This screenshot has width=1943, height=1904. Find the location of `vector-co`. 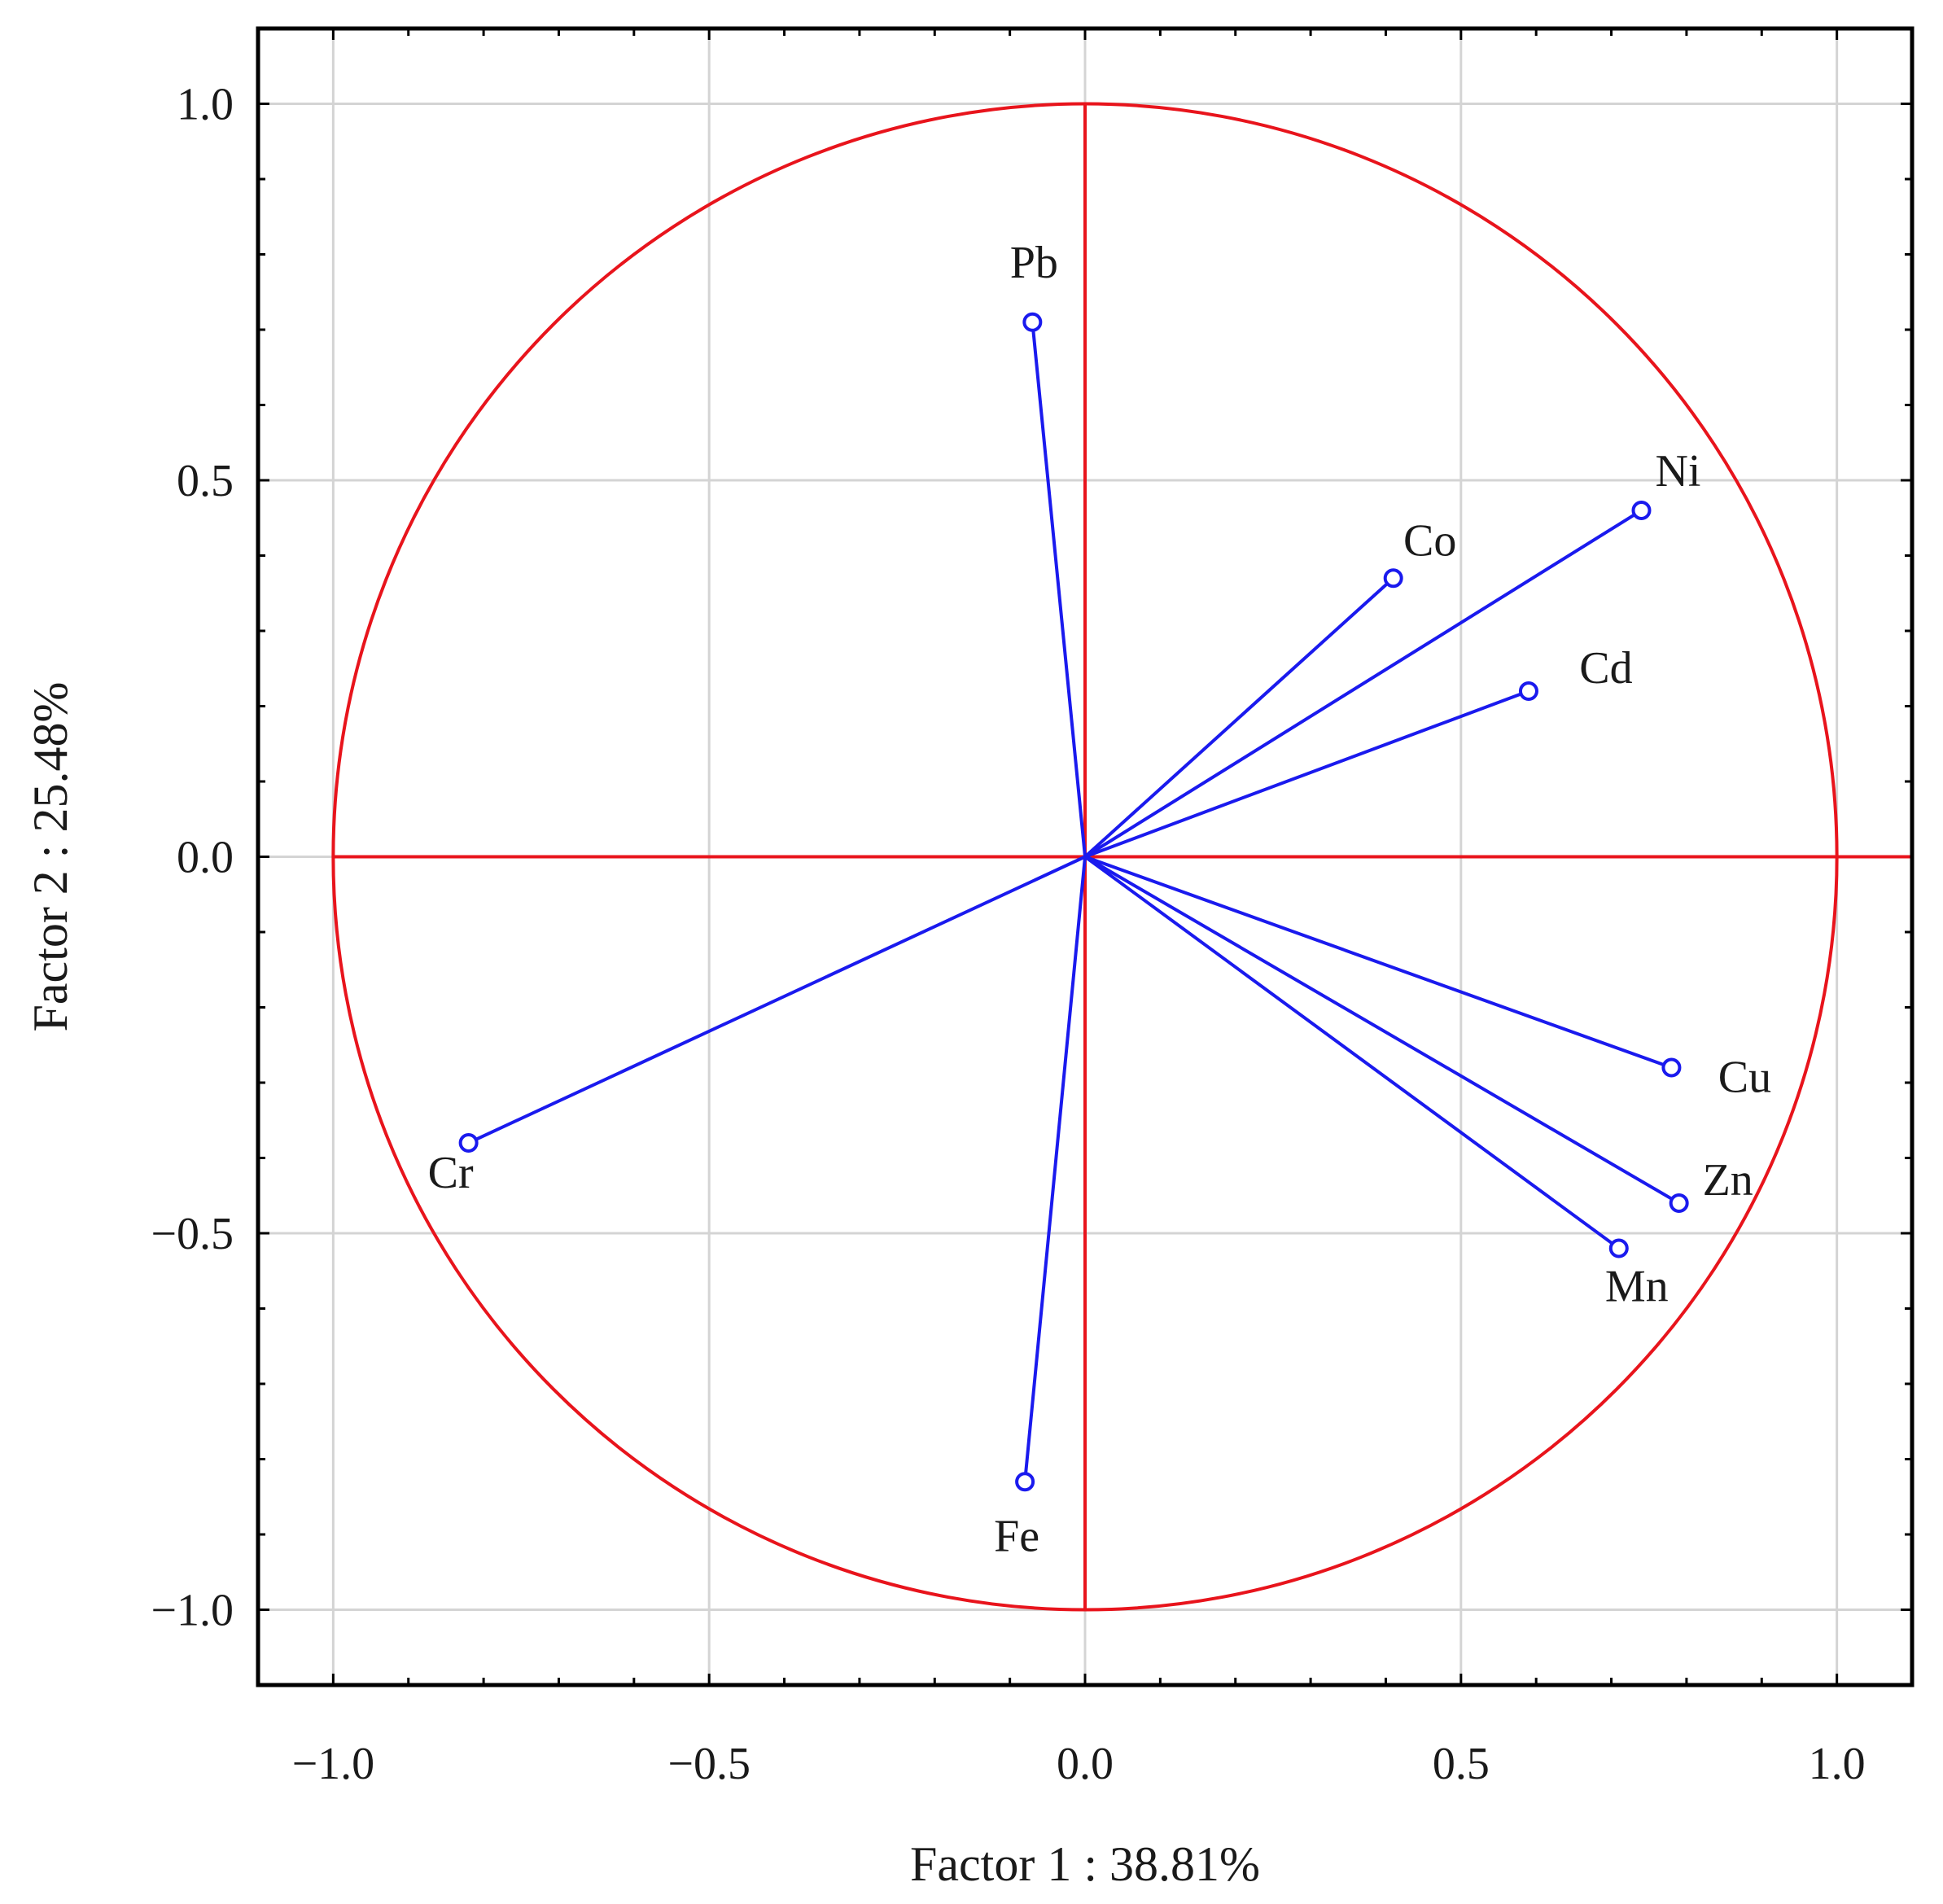

vector-co is located at coordinates (1239, 717).